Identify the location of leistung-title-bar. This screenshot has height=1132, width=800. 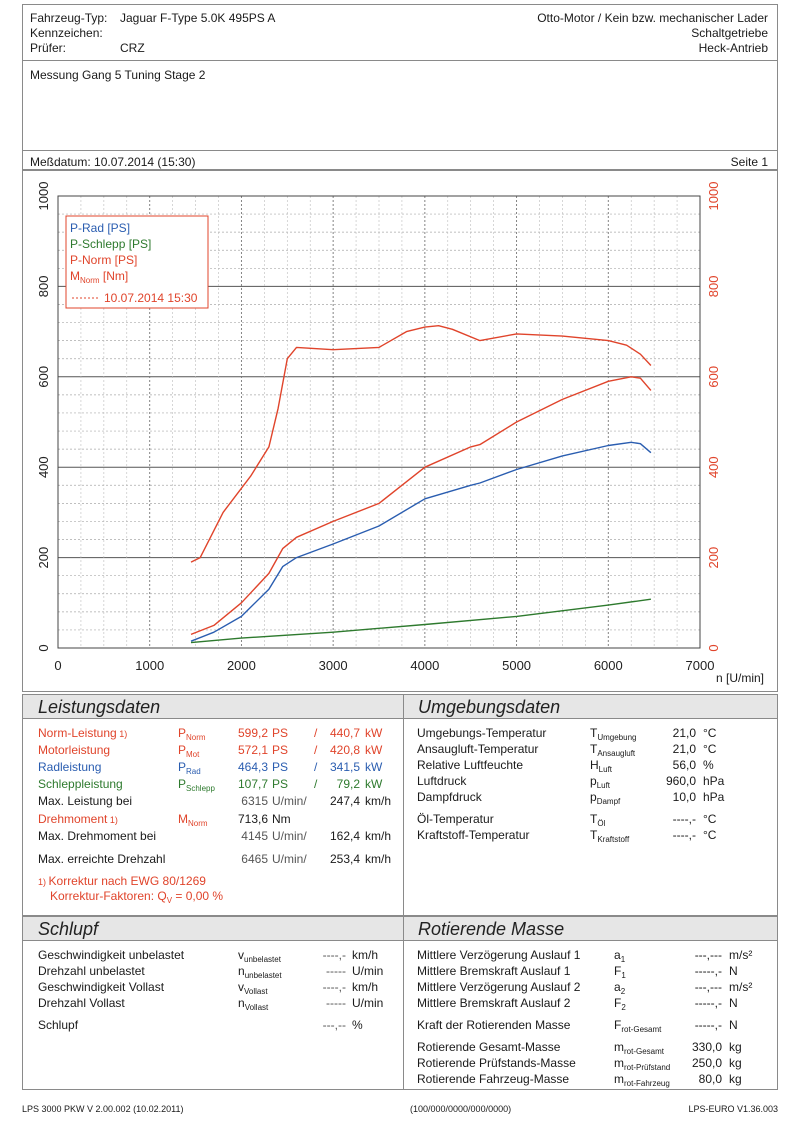
(400, 707).